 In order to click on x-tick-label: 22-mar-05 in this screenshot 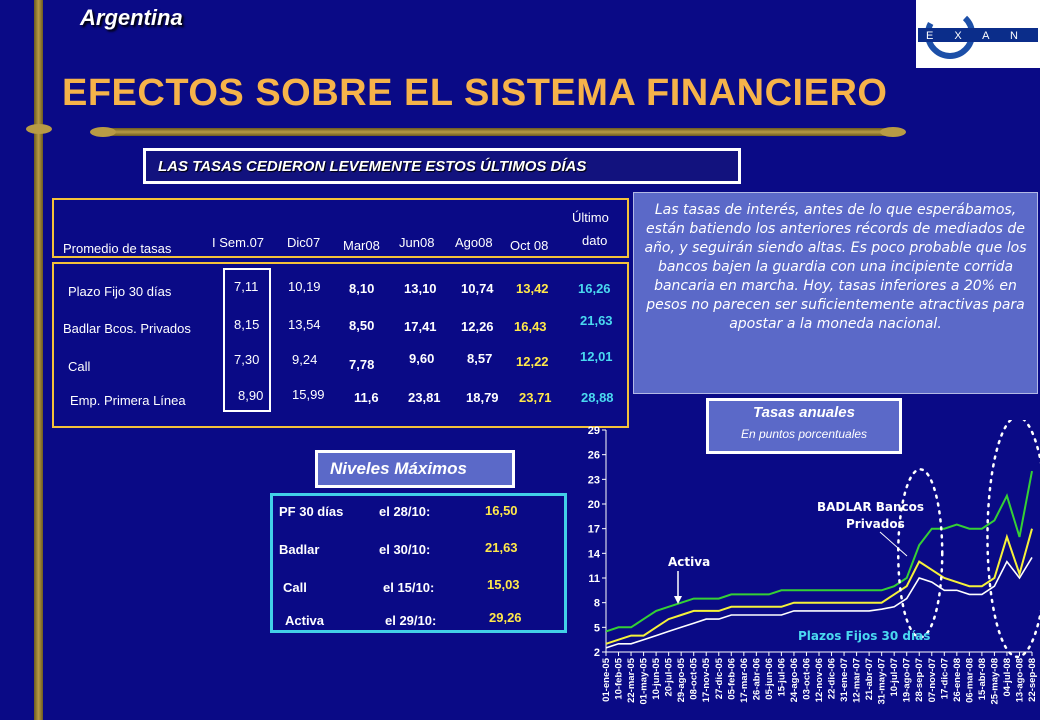, I will do `click(631, 680)`.